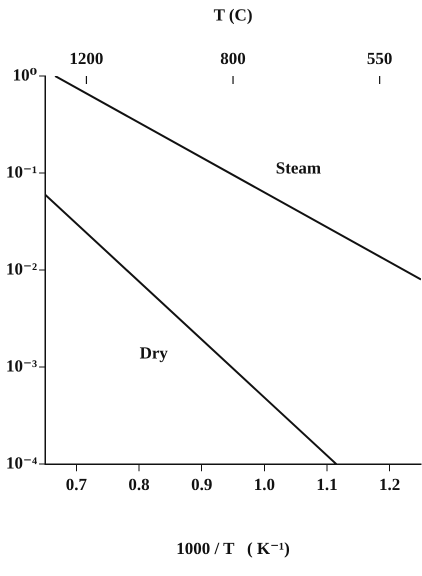 Image resolution: width=422 pixels, height=576 pixels. Describe the element at coordinates (327, 484) in the screenshot. I see `x-tick-label: 1.1` at that location.